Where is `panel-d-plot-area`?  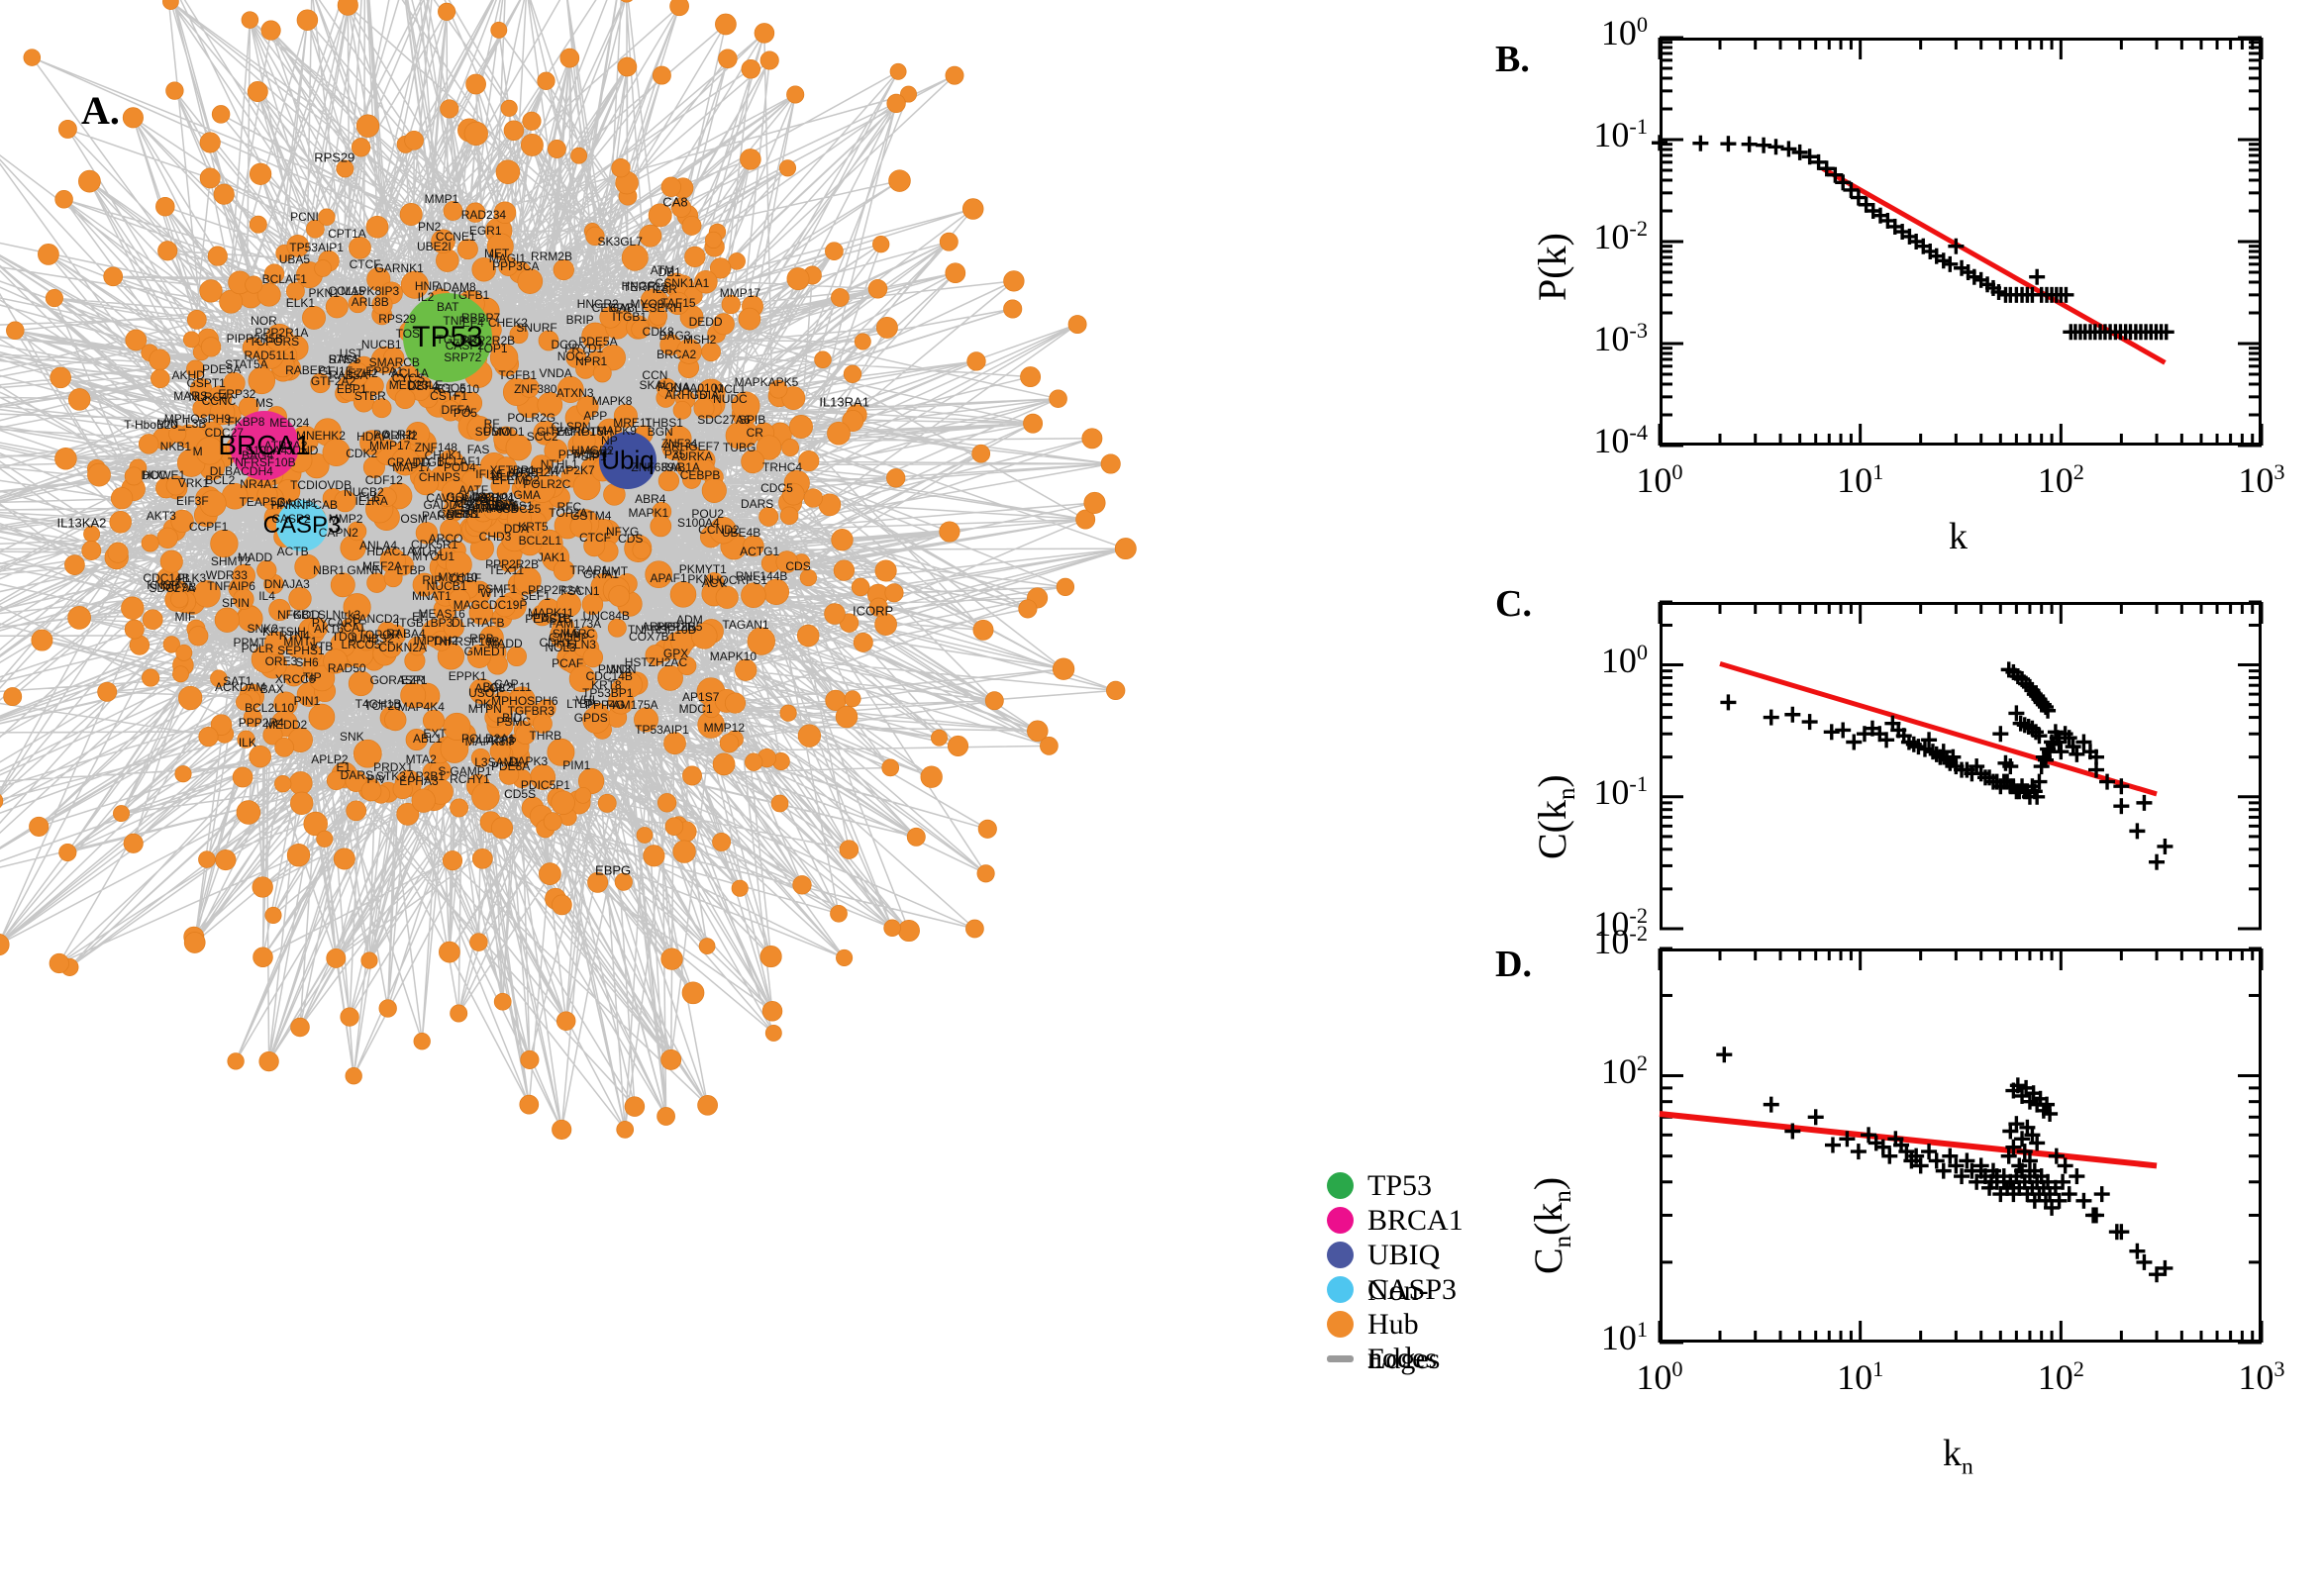 panel-d-plot-area is located at coordinates (1961, 1146).